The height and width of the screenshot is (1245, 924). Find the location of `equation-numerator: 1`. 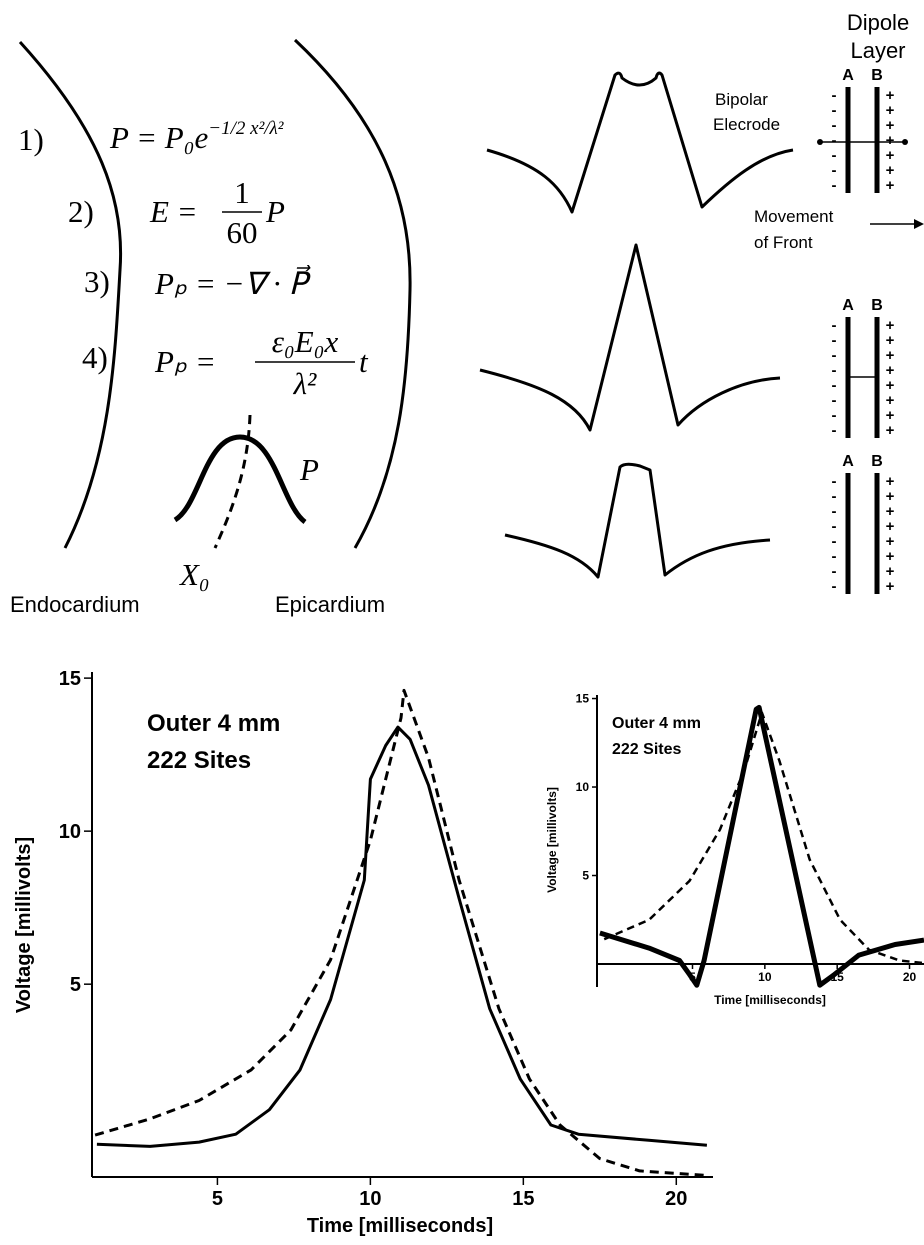

equation-numerator: 1 is located at coordinates (242, 192).